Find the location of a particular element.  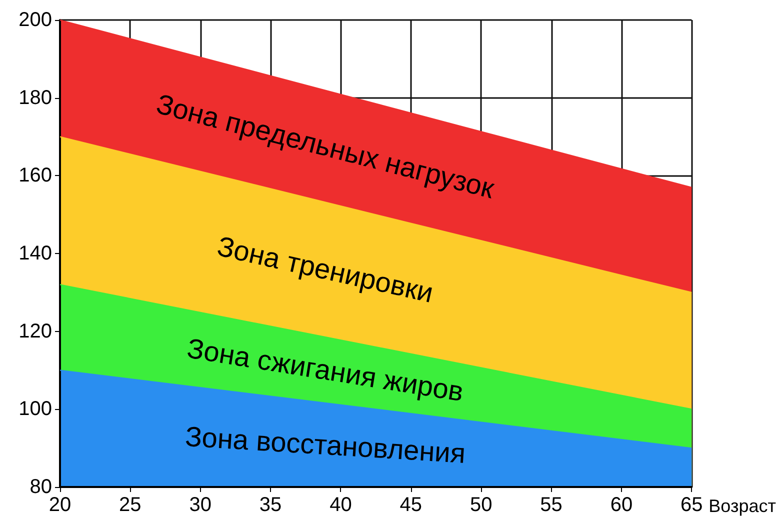

x-tick-label: 55 is located at coordinates (551, 505).